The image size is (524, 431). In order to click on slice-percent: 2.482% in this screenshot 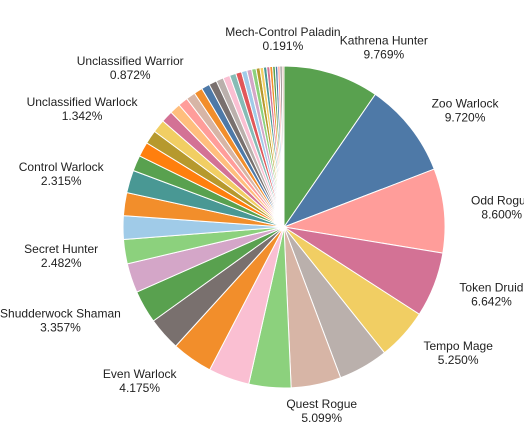, I will do `click(61, 263)`.